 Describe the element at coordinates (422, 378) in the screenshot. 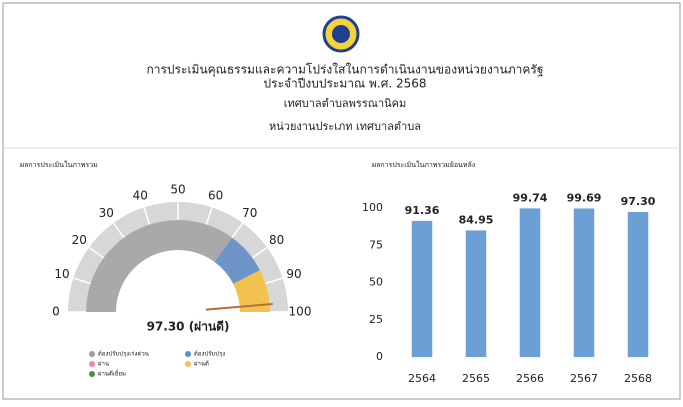

I see `x-tick-label: 2564` at that location.